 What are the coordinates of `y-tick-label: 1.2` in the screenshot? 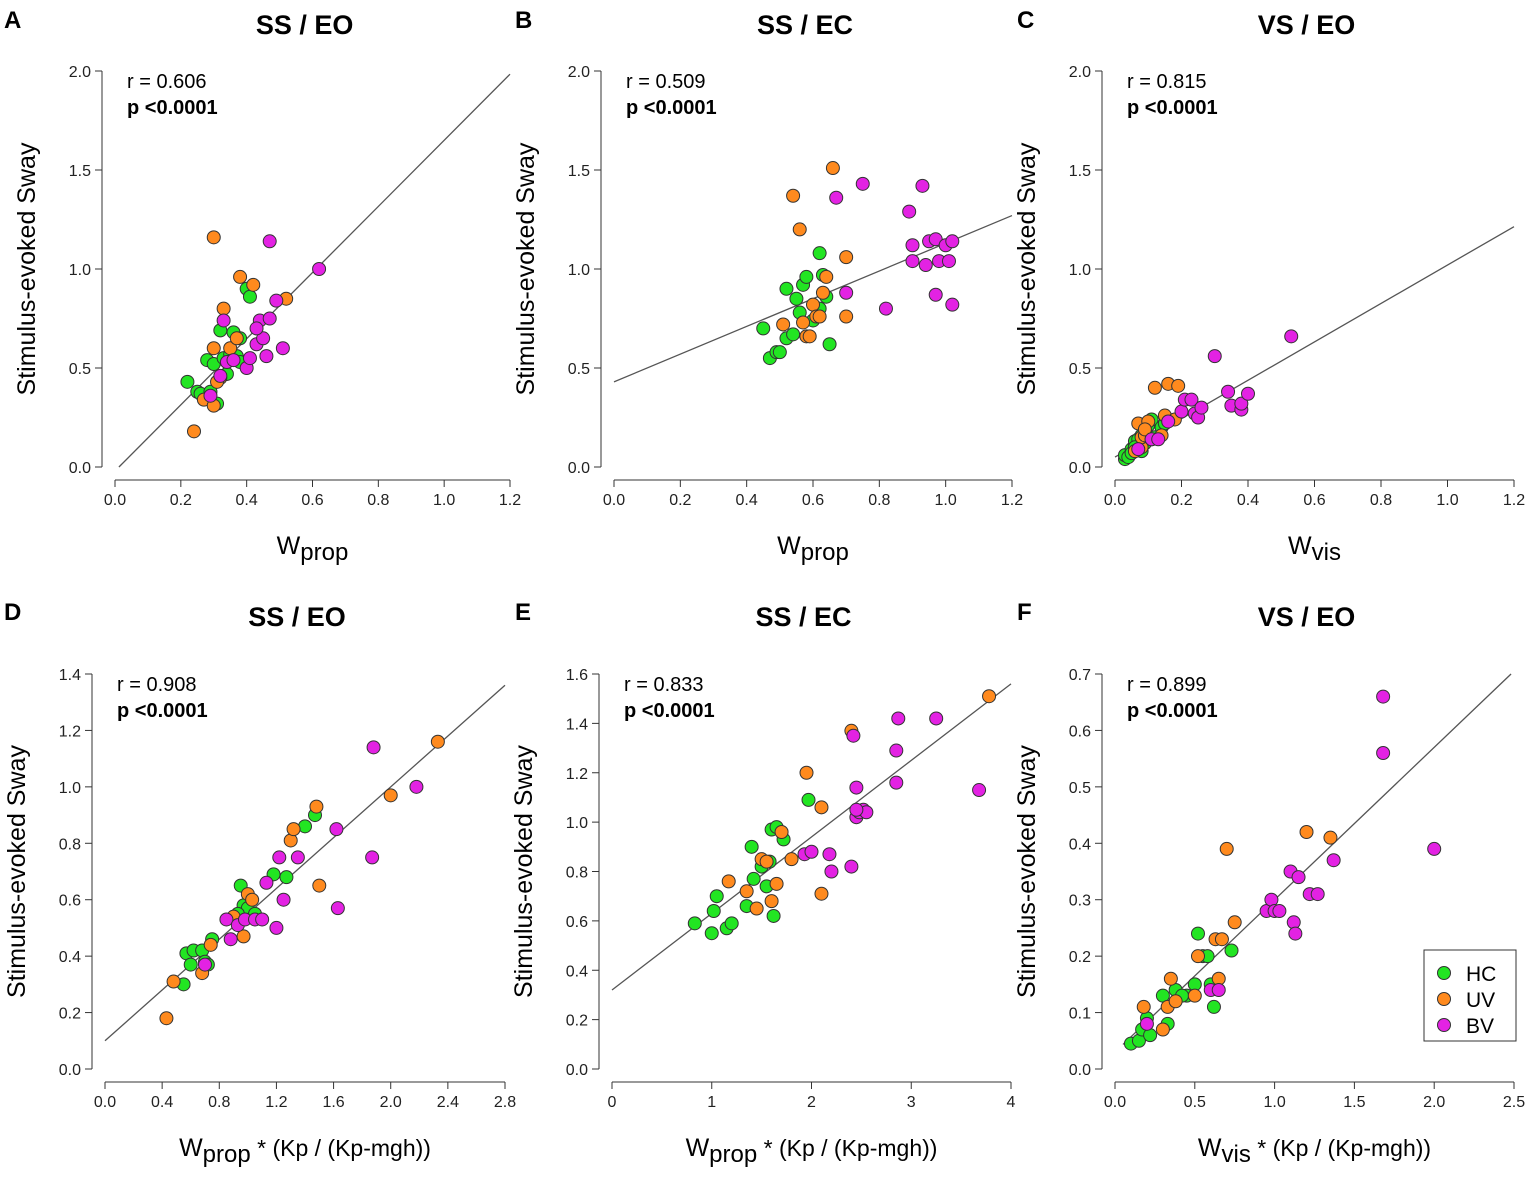 It's located at (577, 774).